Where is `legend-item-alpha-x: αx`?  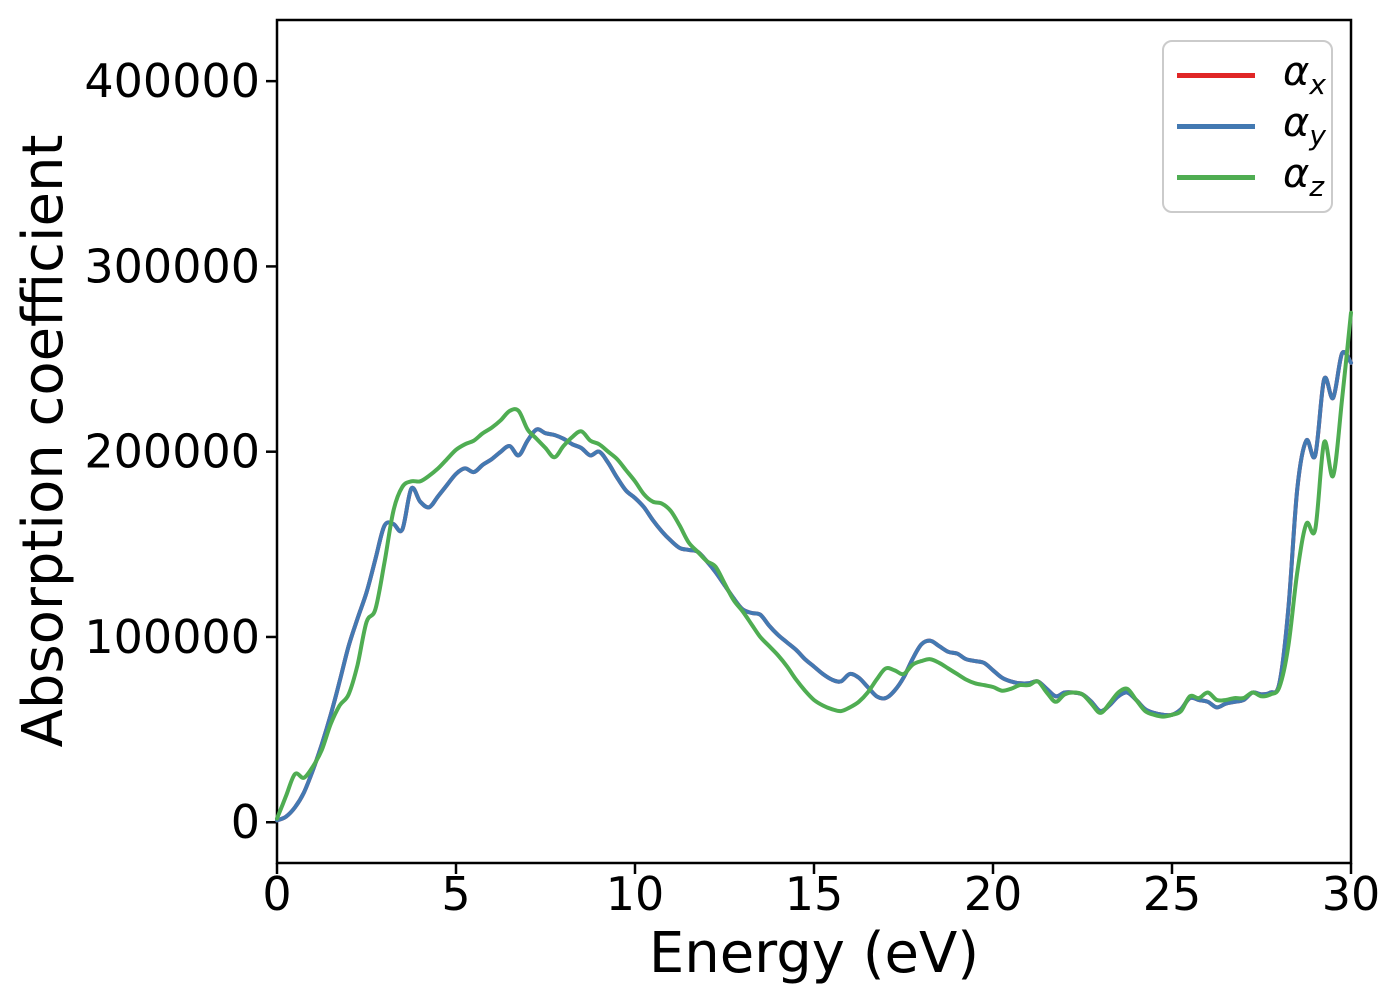 legend-item-alpha-x: αx is located at coordinates (1247, 75).